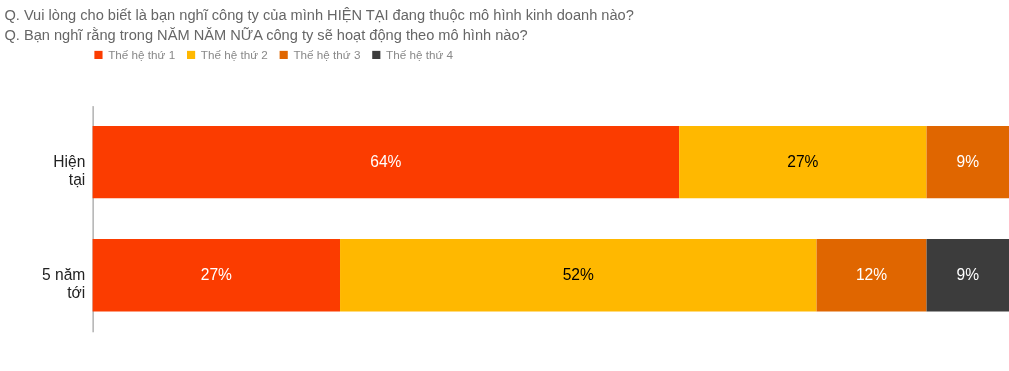  I want to click on y-tick-label: 5 năm tới, so click(64, 283).